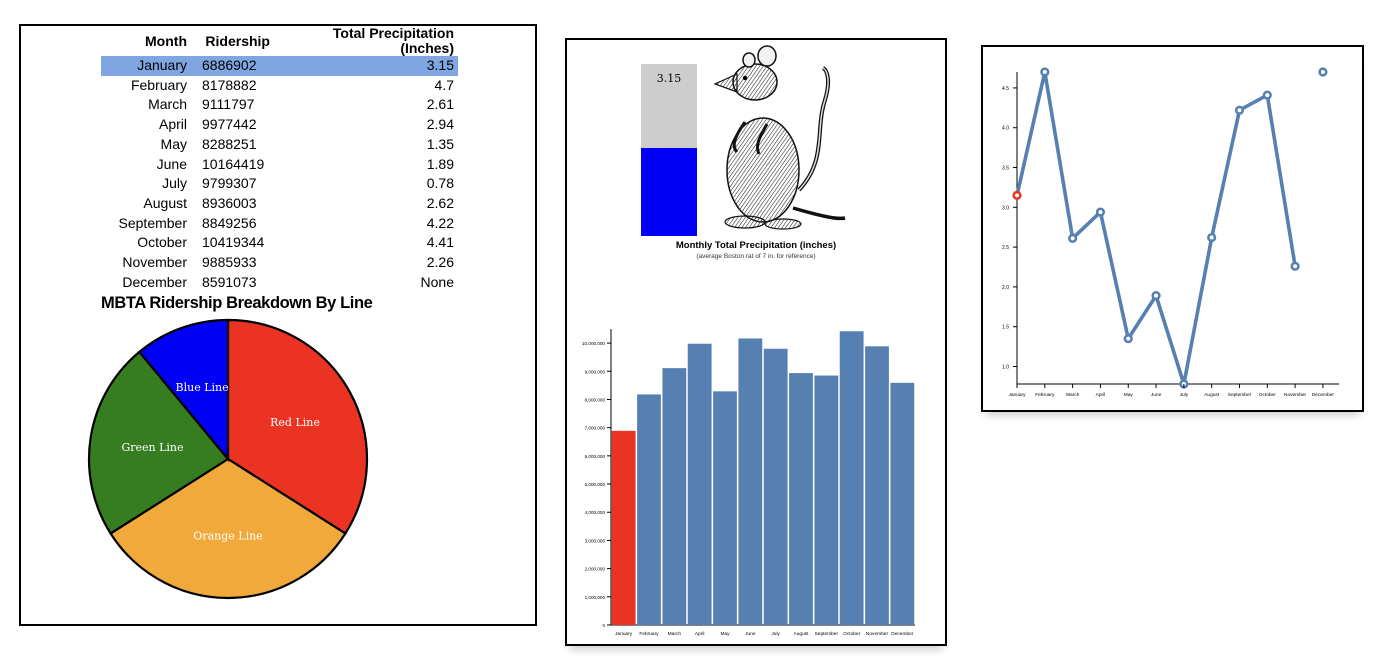 The height and width of the screenshot is (656, 1388). Describe the element at coordinates (440, 163) in the screenshot. I see `cell-precipitation: 1.89` at that location.